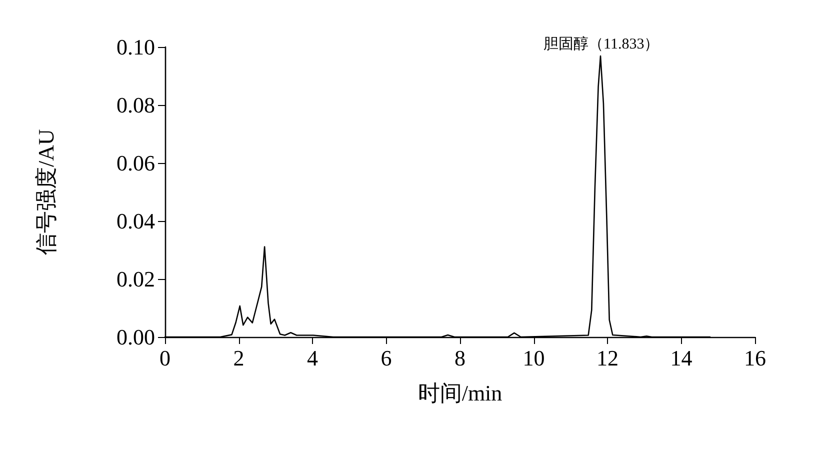 Image resolution: width=820 pixels, height=454 pixels. Describe the element at coordinates (755, 358) in the screenshot. I see `x-tick-label: 16` at that location.